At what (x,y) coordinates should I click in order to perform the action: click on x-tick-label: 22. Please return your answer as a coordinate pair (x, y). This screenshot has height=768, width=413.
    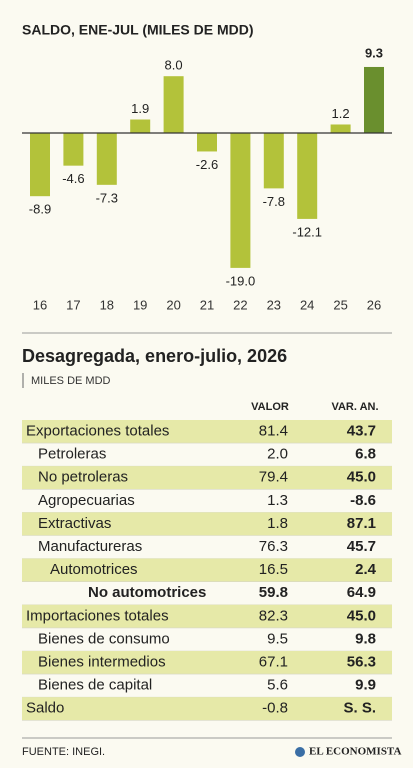
    Looking at the image, I should click on (240, 304).